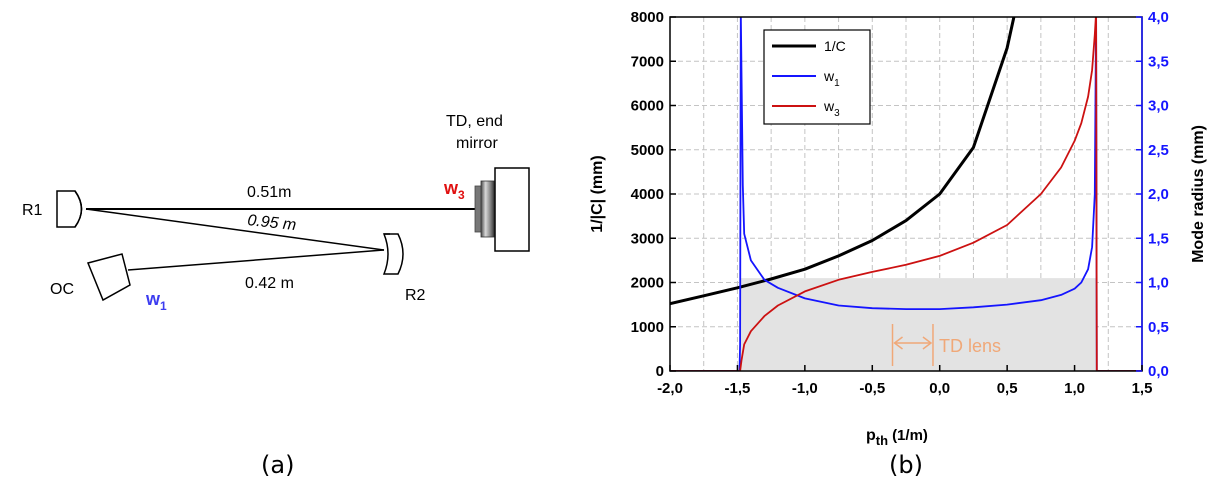 The height and width of the screenshot is (500, 1212). What do you see at coordinates (1158, 61) in the screenshot?
I see `y-right-tick-label: 3,5` at bounding box center [1158, 61].